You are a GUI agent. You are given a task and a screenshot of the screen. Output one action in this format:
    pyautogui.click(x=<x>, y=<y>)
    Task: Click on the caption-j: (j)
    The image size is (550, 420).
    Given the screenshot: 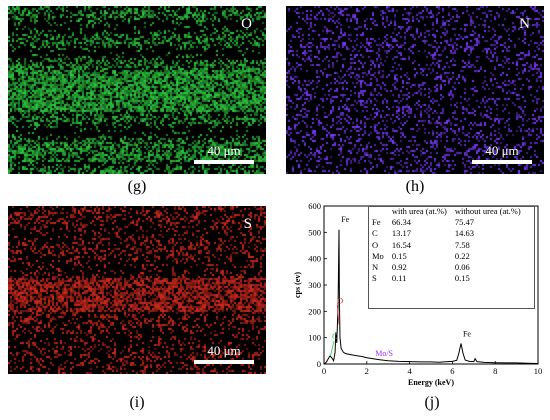 What is the action you would take?
    pyautogui.click(x=432, y=402)
    